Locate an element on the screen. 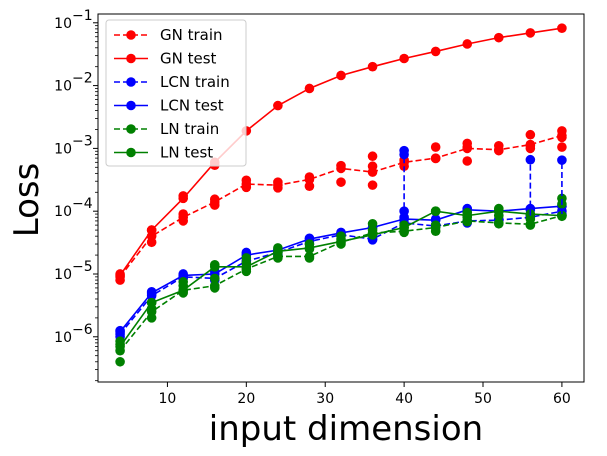  y-tick-exponent: −6 is located at coordinates (82, 330).